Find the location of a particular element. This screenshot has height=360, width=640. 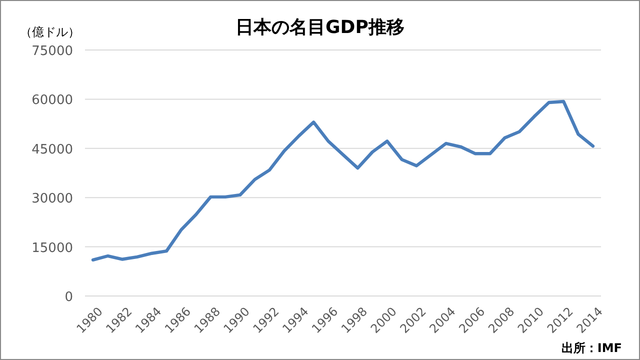

y-tick-label: 30000 is located at coordinates (52, 199).